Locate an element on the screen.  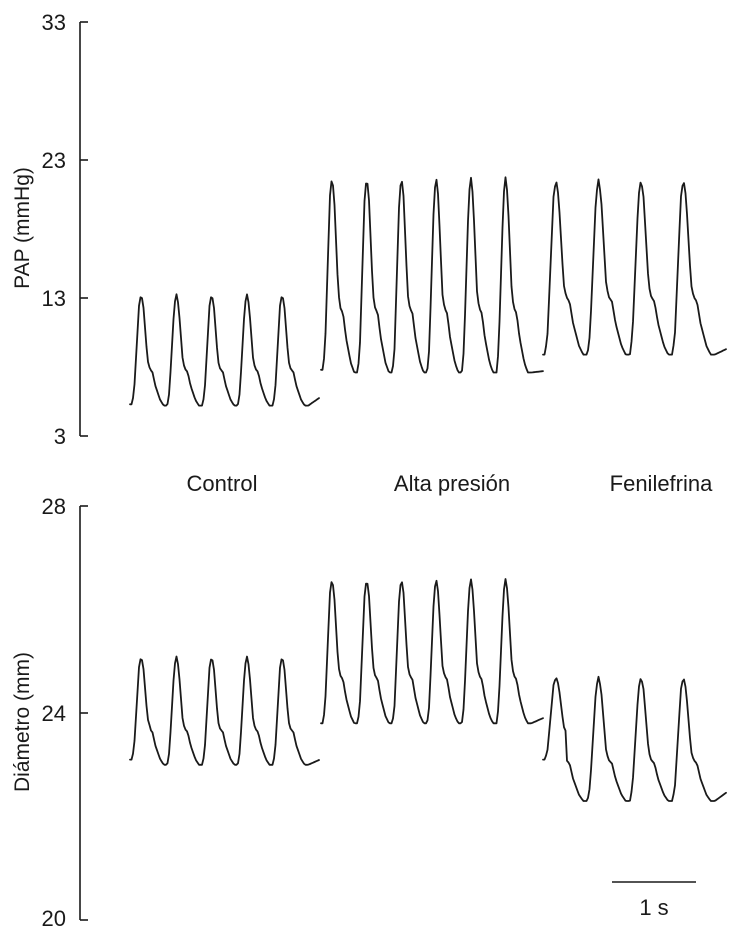
pap-trace-control is located at coordinates (224, 350).